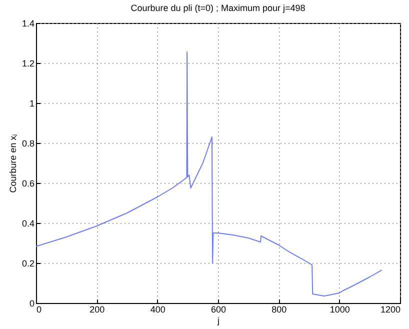  What do you see at coordinates (28, 63) in the screenshot?
I see `y-tick-label: 1.2` at bounding box center [28, 63].